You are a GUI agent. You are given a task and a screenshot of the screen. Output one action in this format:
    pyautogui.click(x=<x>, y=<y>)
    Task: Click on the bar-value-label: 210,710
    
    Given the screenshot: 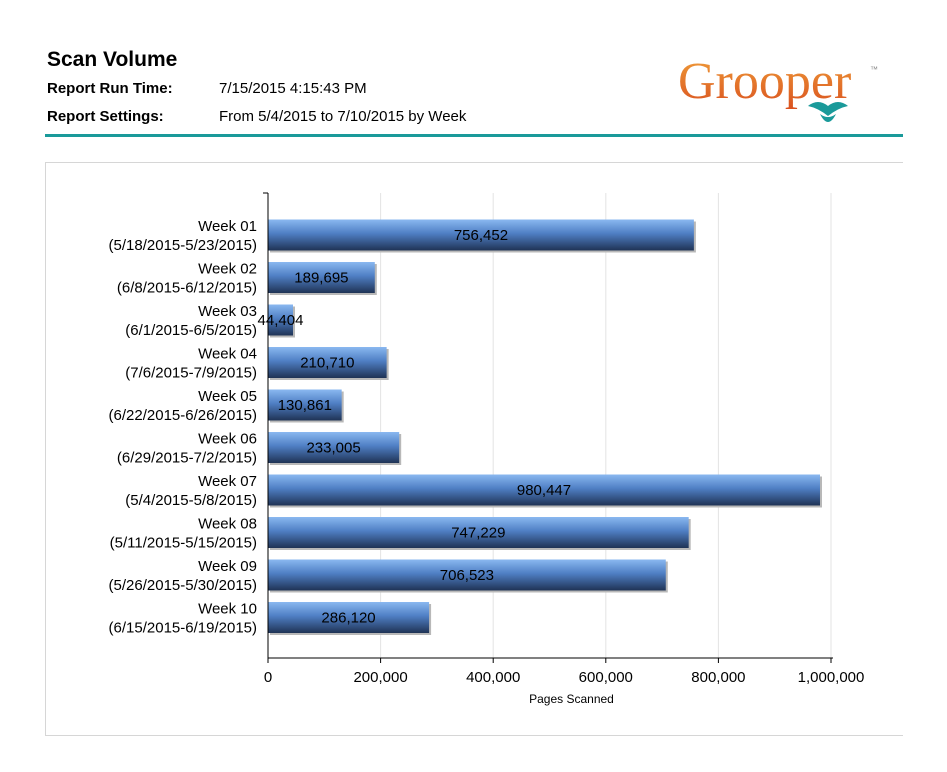 What is the action you would take?
    pyautogui.click(x=327, y=363)
    